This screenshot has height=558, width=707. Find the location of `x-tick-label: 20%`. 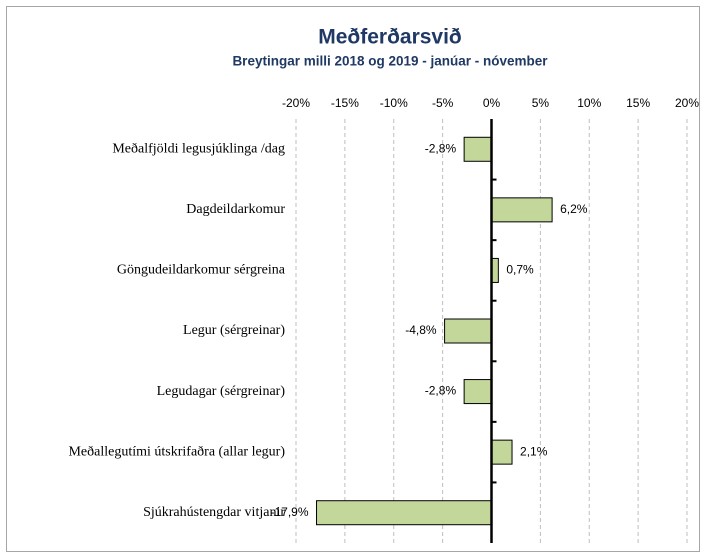

x-tick-label: 20% is located at coordinates (687, 103).